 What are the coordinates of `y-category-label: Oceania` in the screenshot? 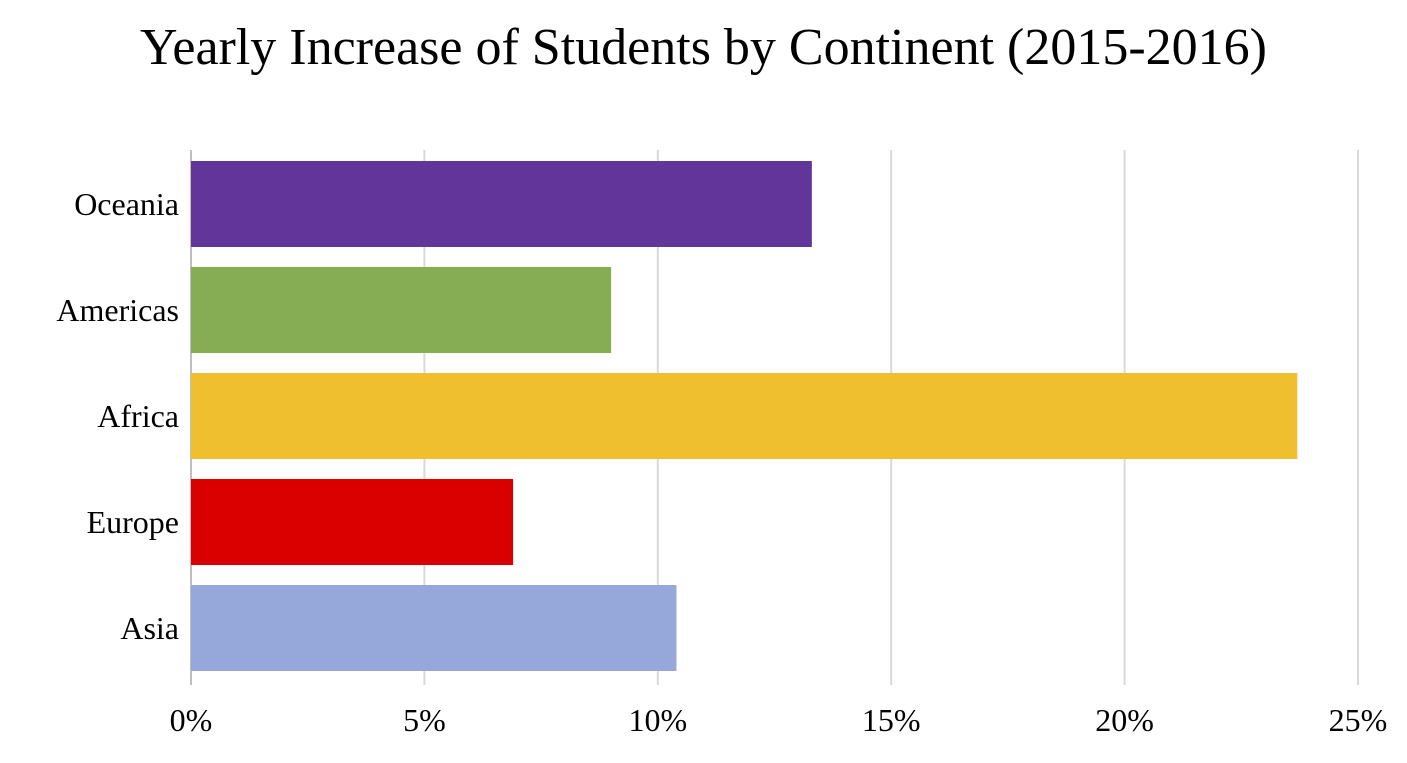 It's located at (126, 204).